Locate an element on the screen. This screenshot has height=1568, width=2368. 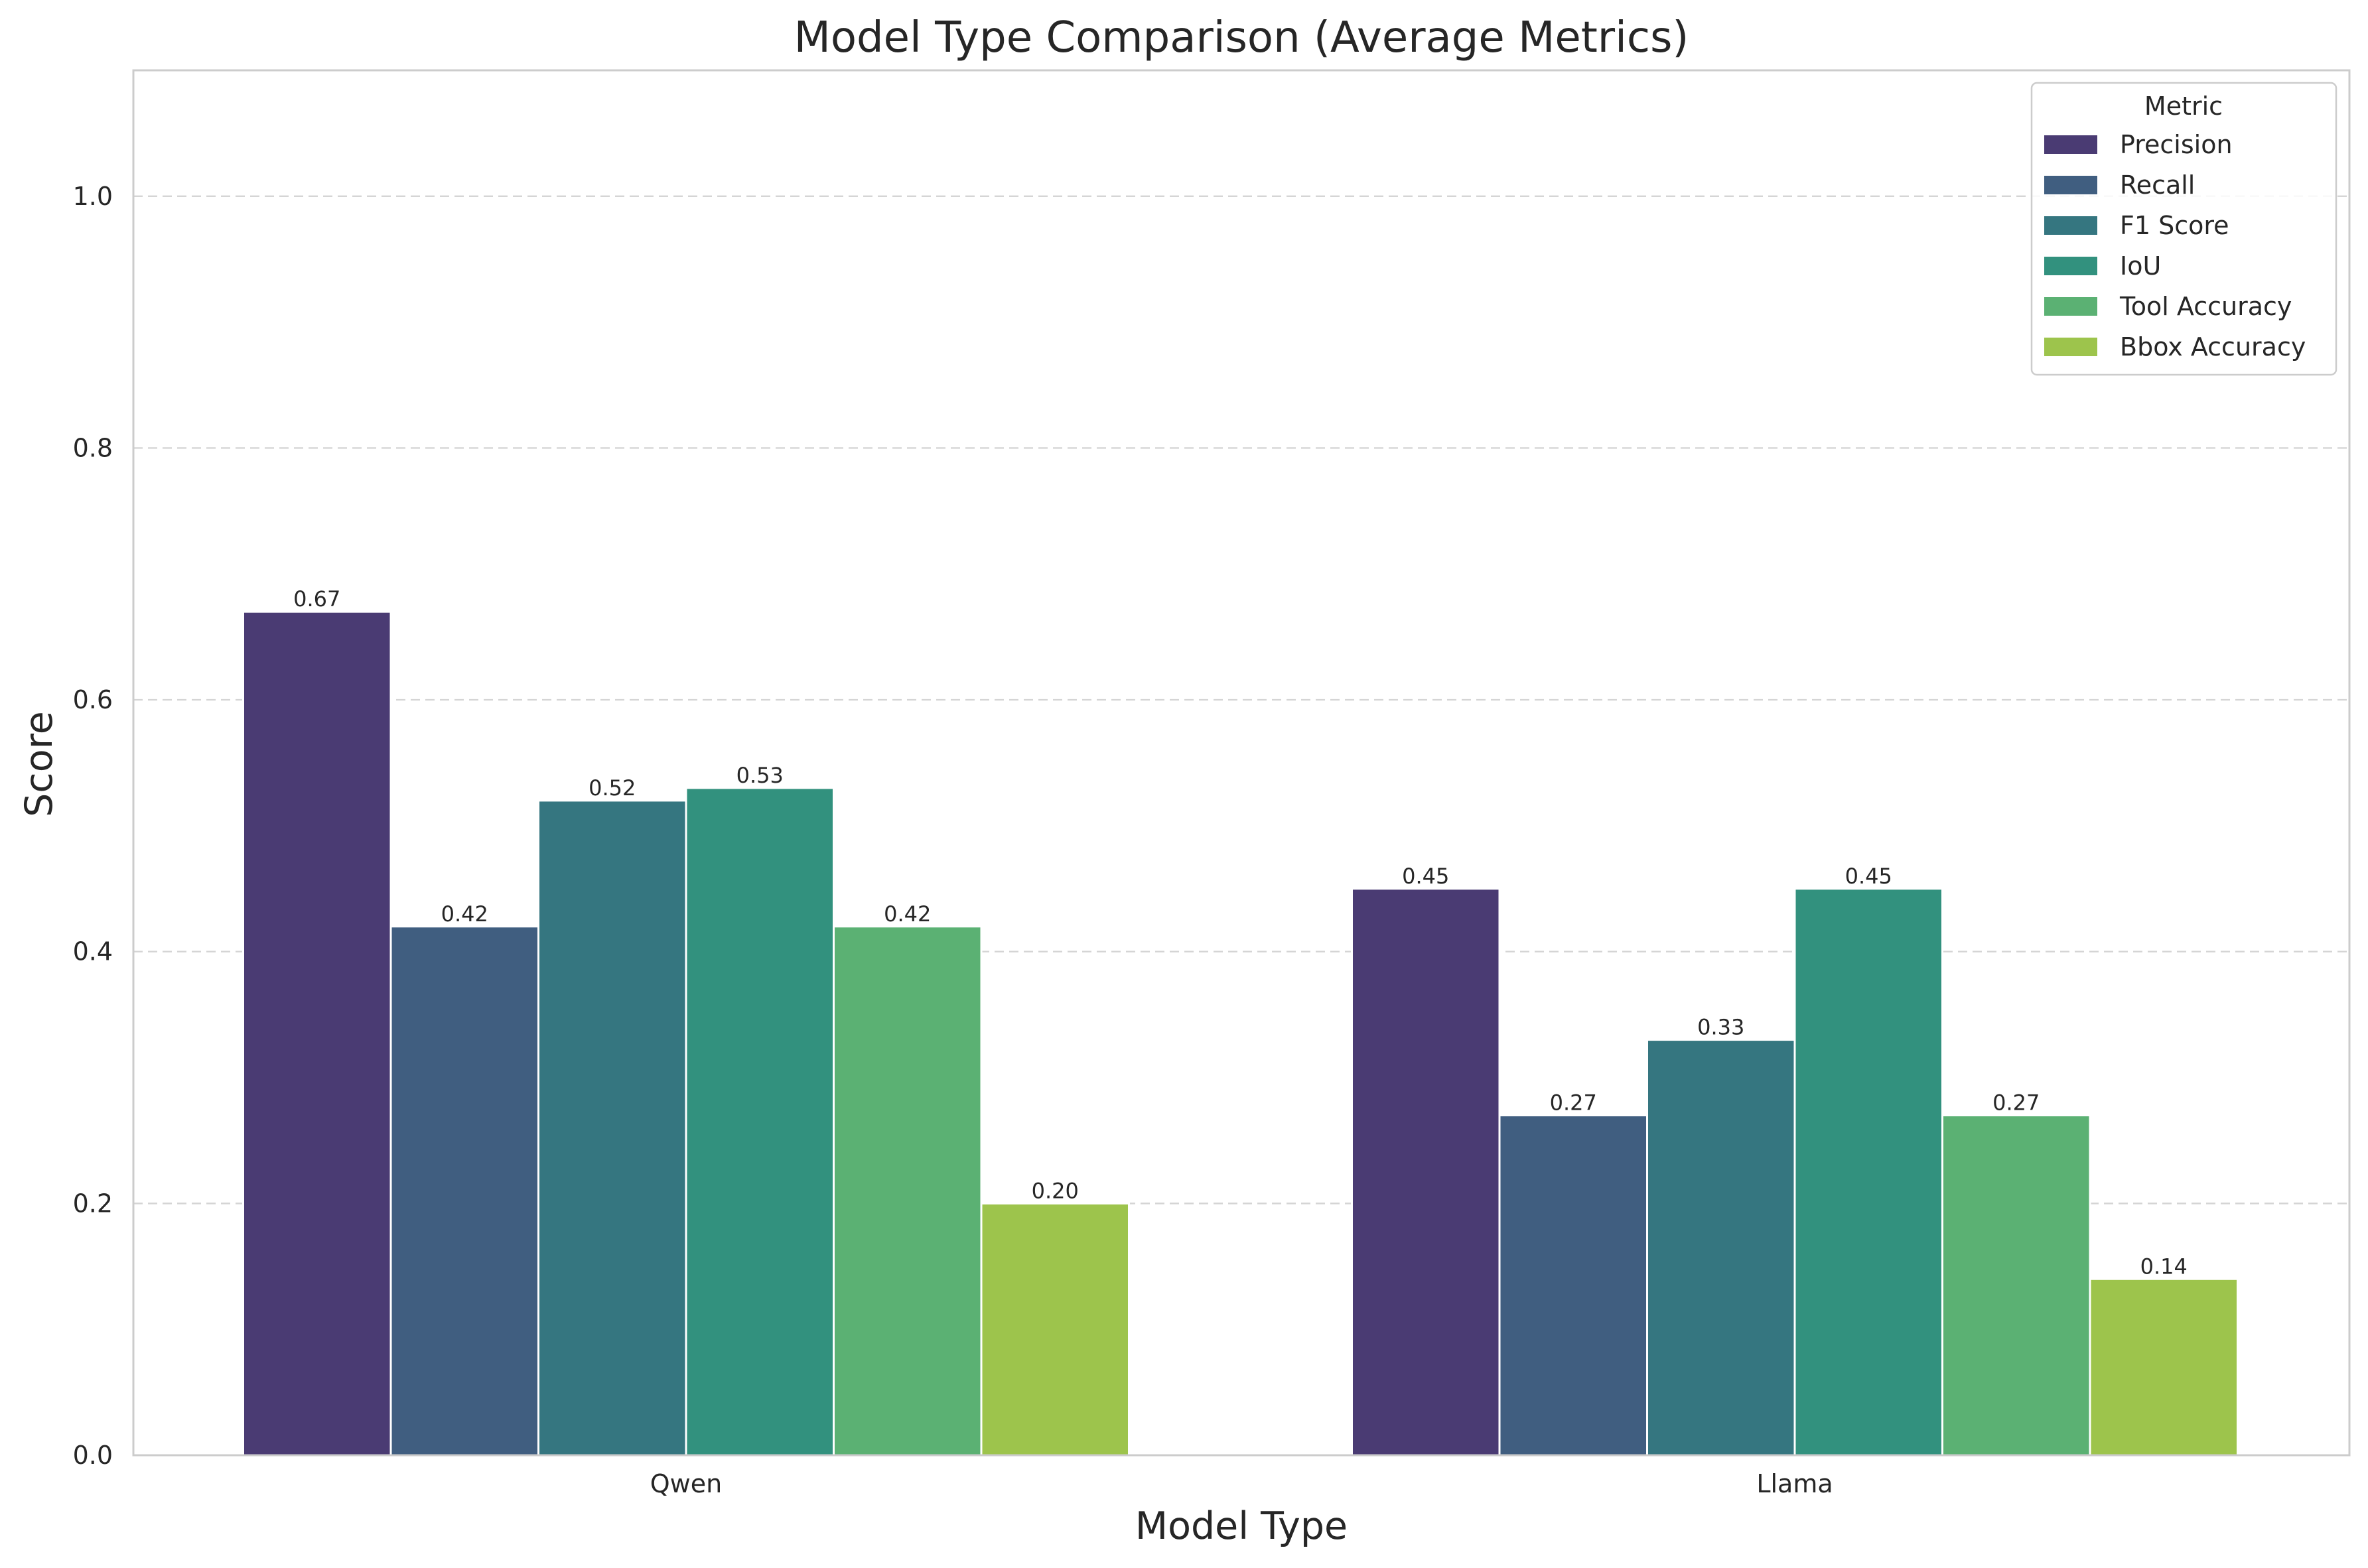
y-tick-label: 0.4 is located at coordinates (93, 952).